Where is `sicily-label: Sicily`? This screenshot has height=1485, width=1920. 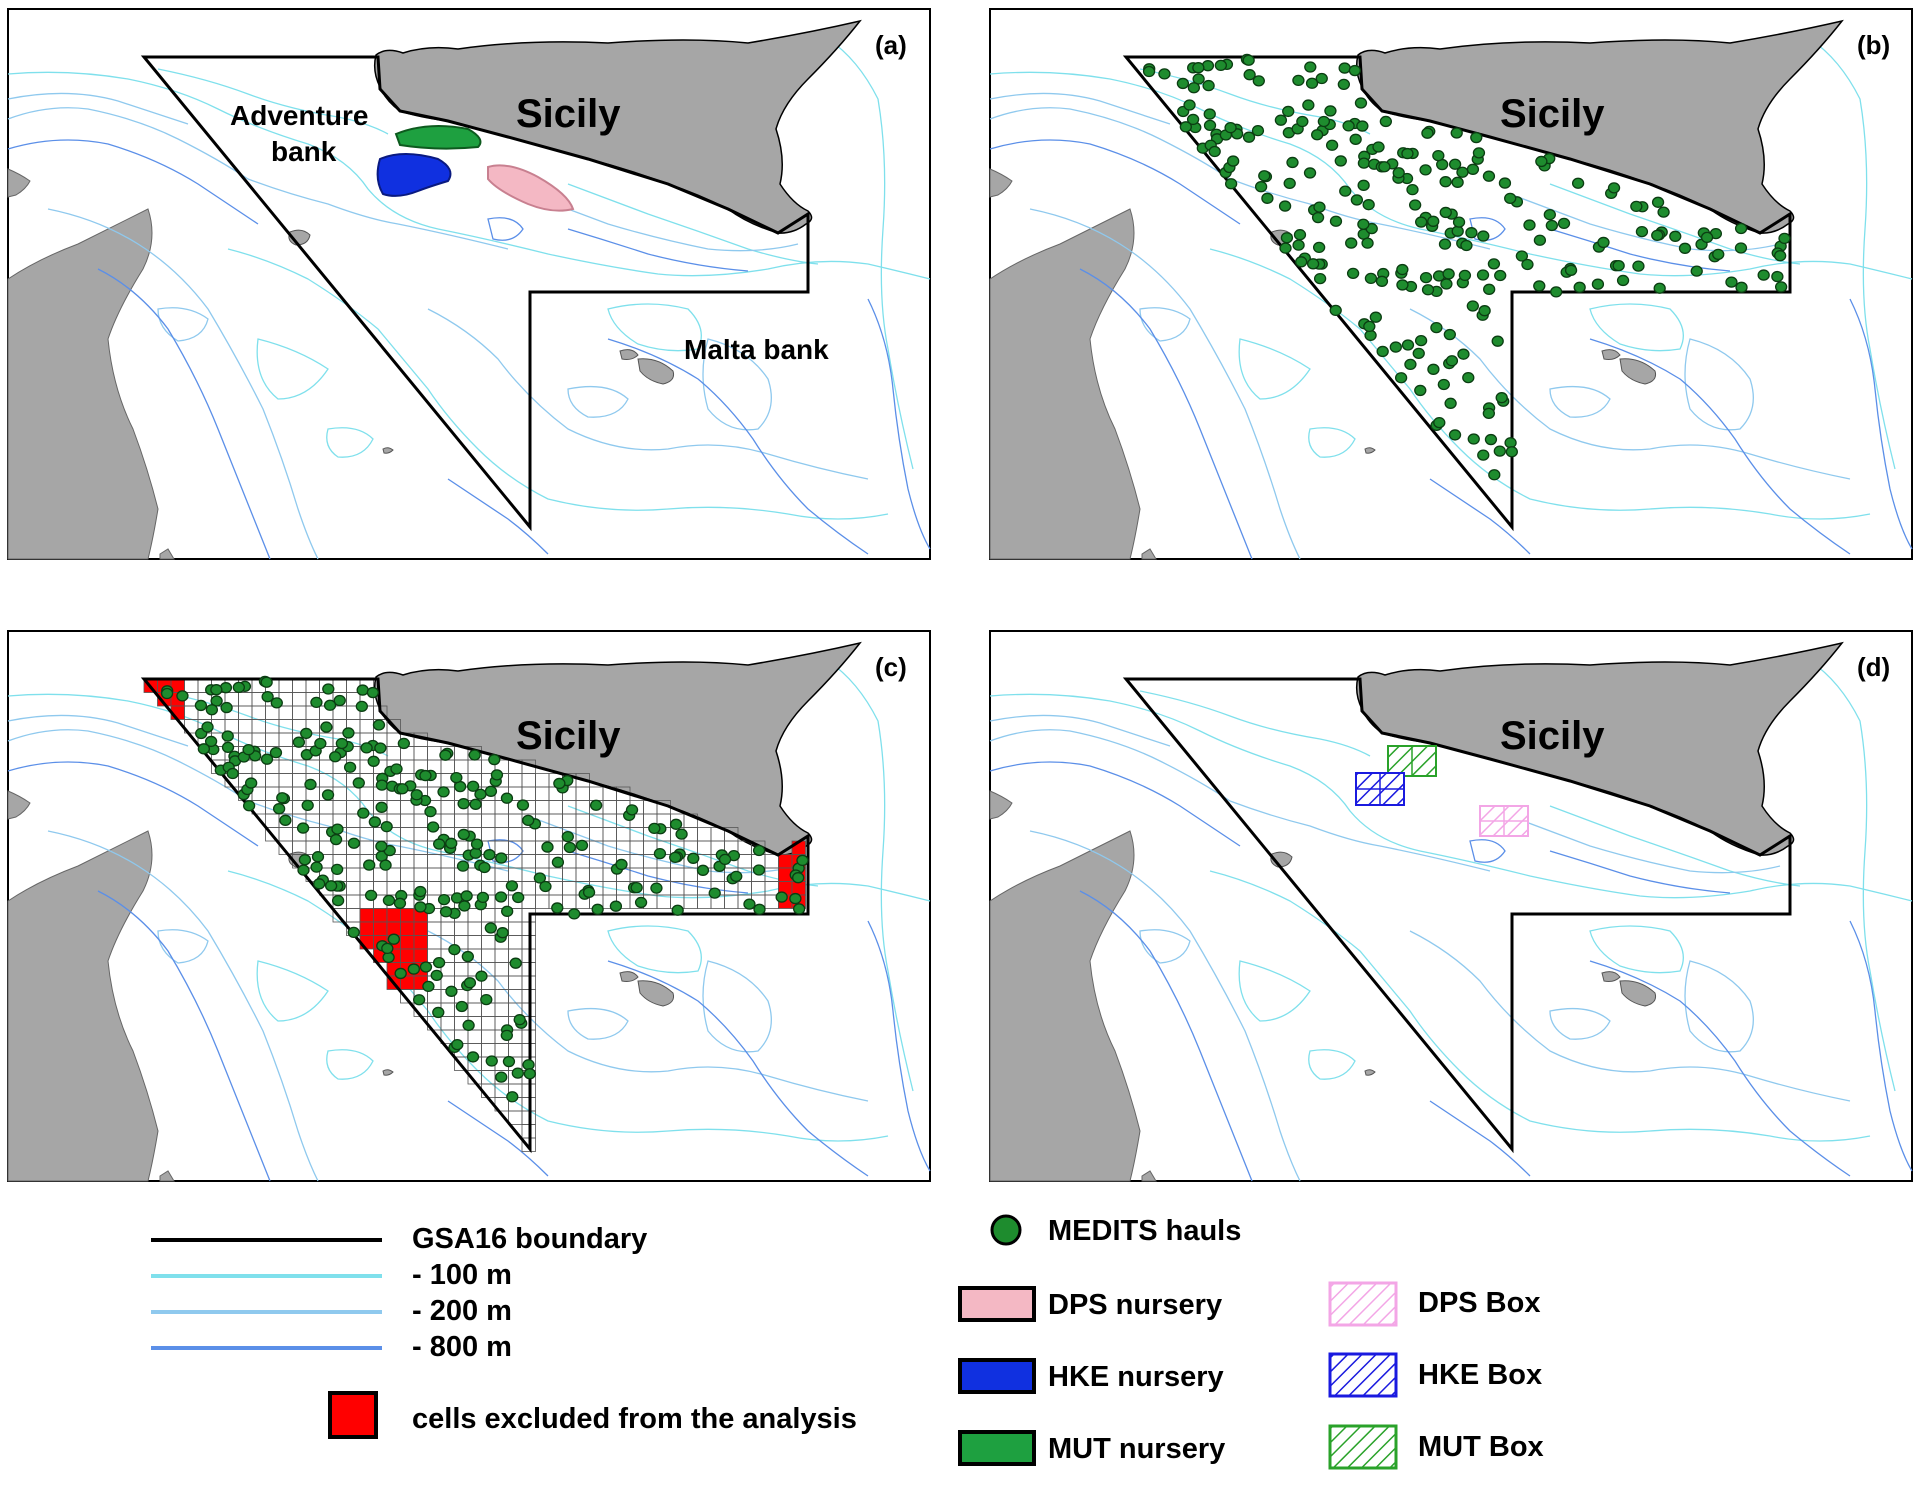
sicily-label: Sicily is located at coordinates (568, 114).